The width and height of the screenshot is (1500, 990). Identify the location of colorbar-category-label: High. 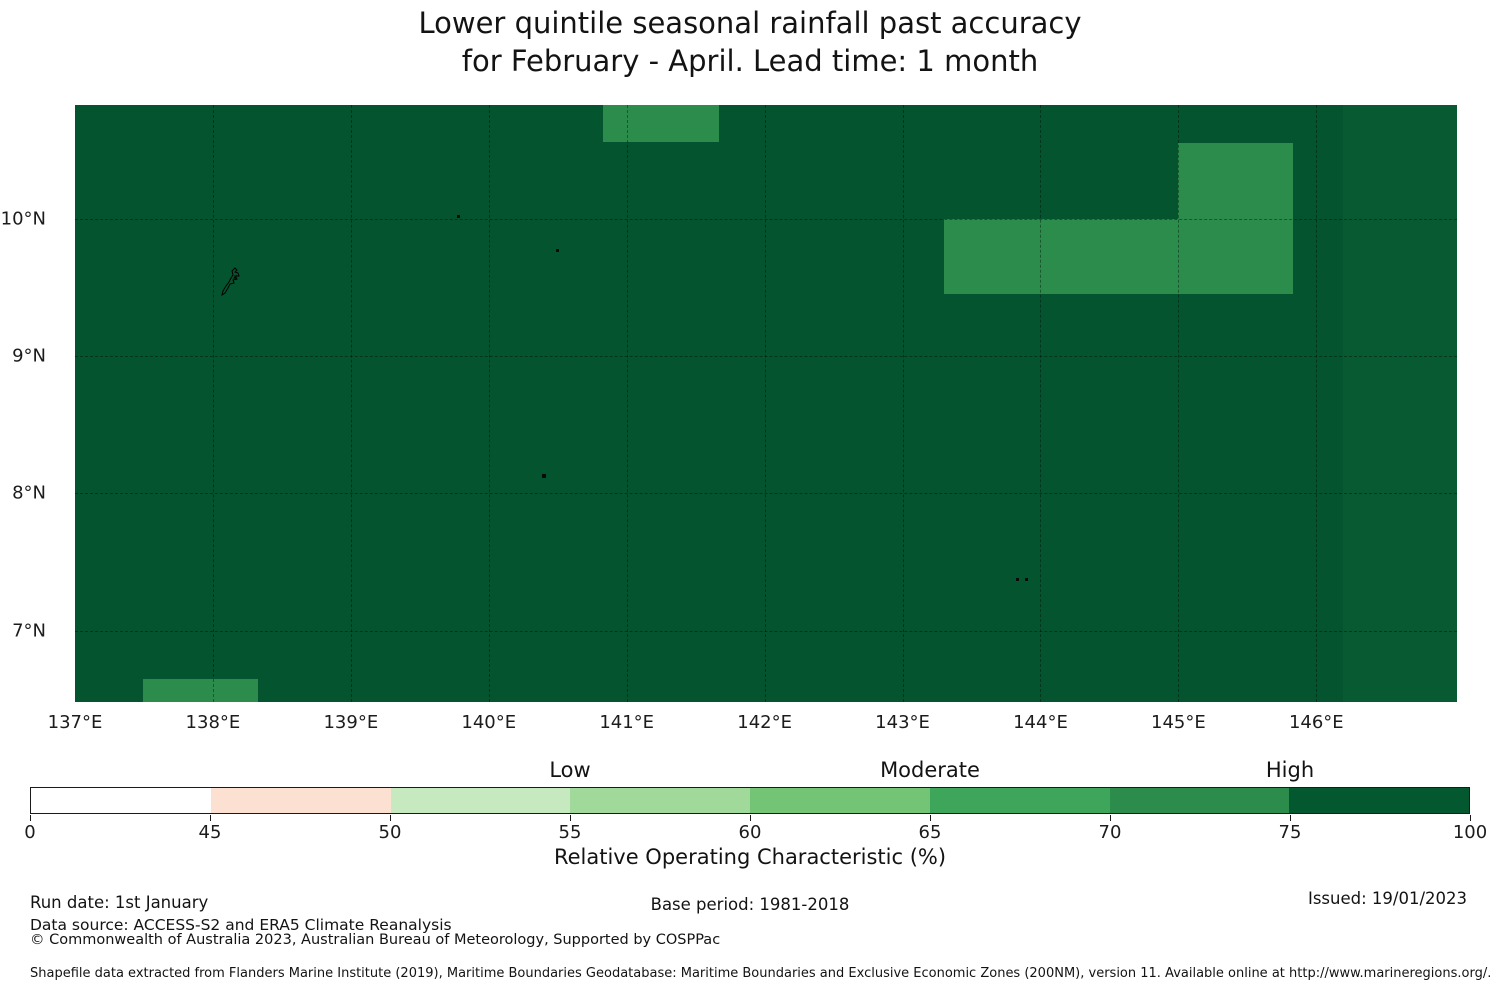
(1290, 770).